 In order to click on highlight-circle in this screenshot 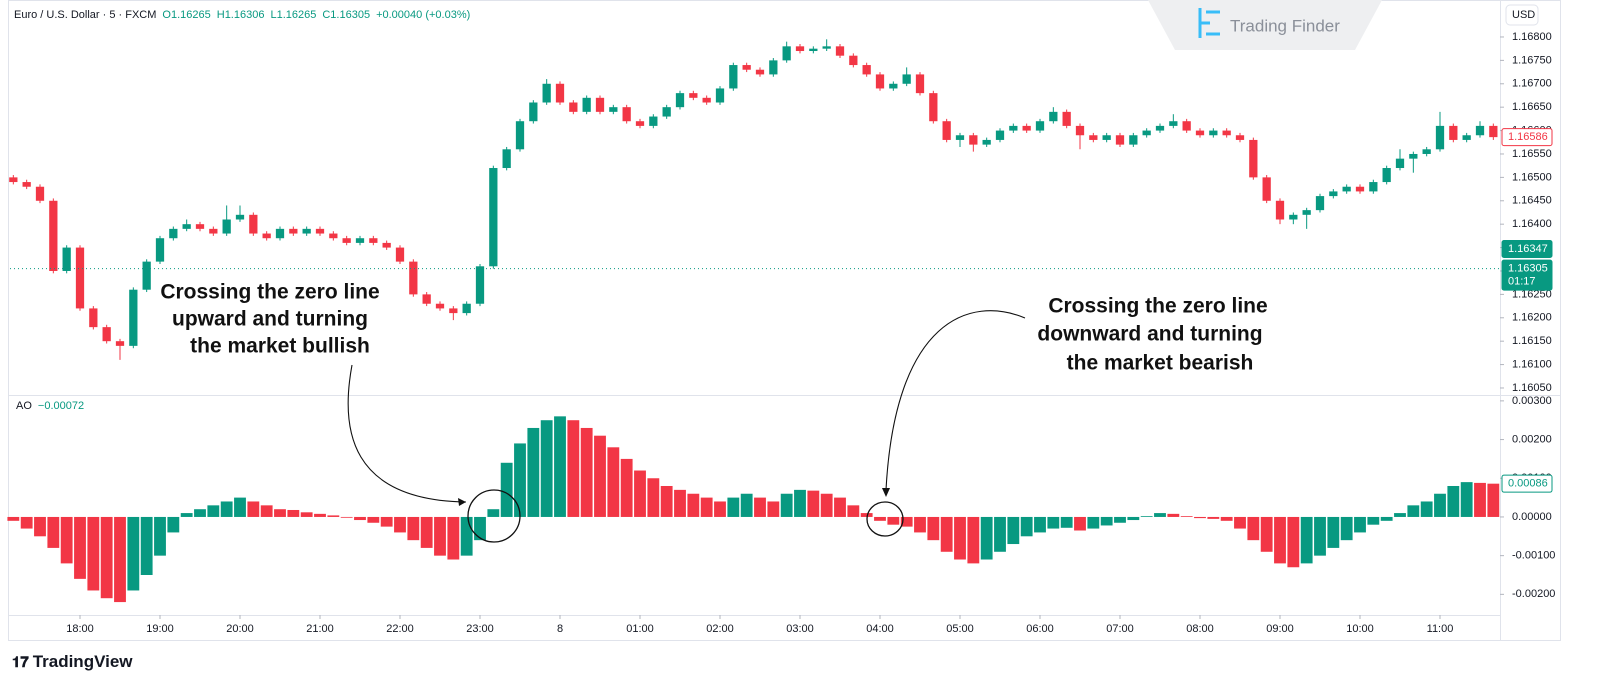, I will do `click(885, 519)`.